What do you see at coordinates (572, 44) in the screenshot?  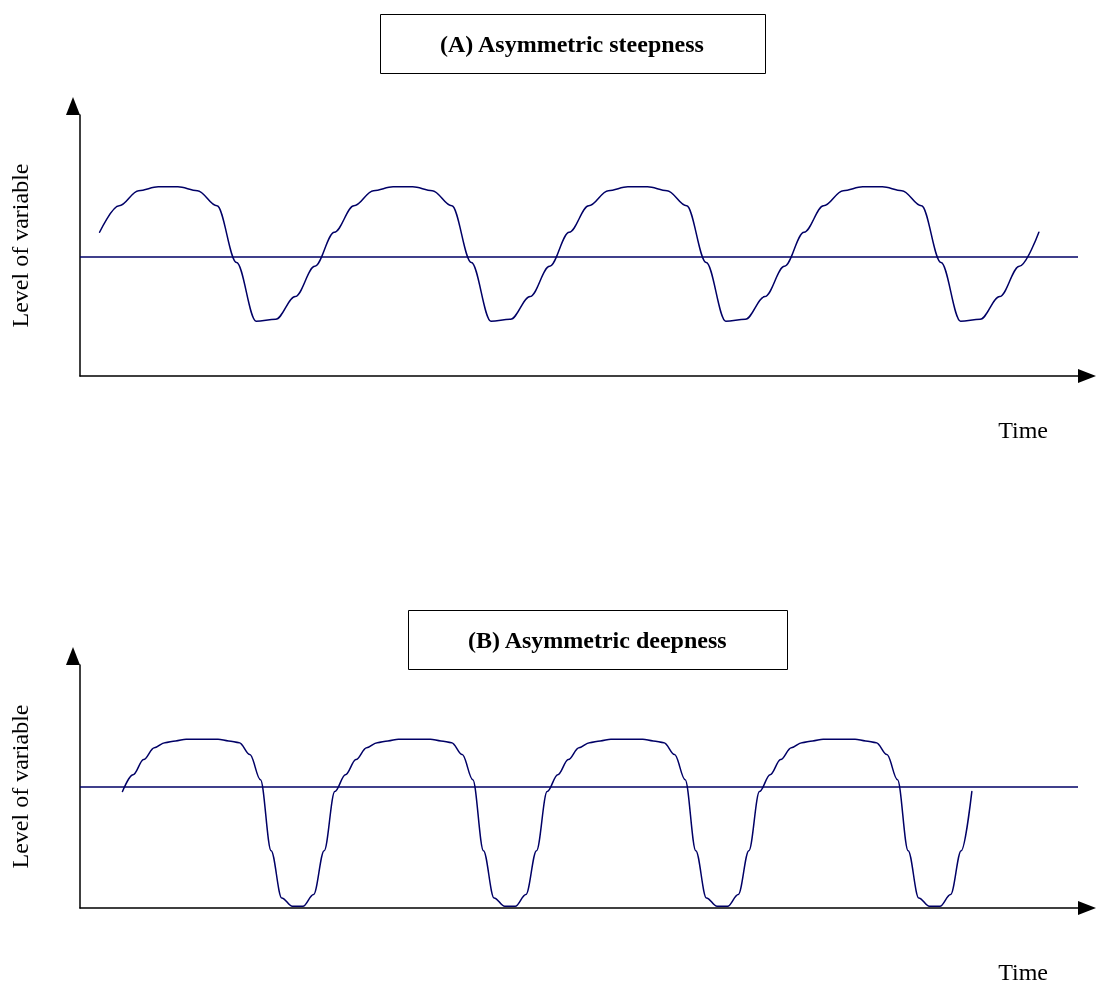 I see `chart-title: (A) Asymmetric steepness` at bounding box center [572, 44].